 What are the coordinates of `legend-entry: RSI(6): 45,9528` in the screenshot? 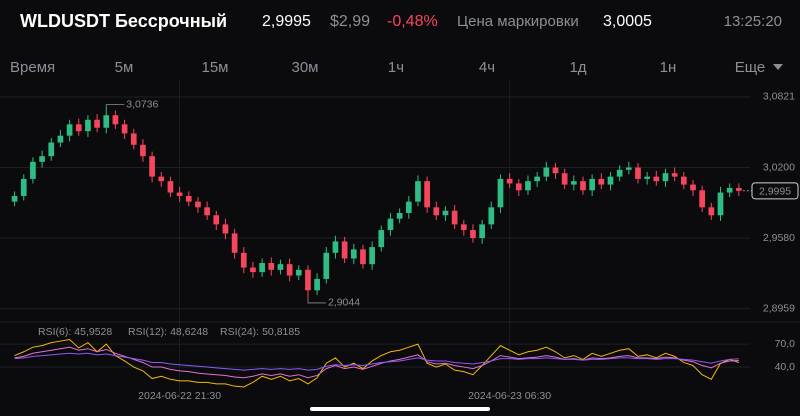 It's located at (75, 332).